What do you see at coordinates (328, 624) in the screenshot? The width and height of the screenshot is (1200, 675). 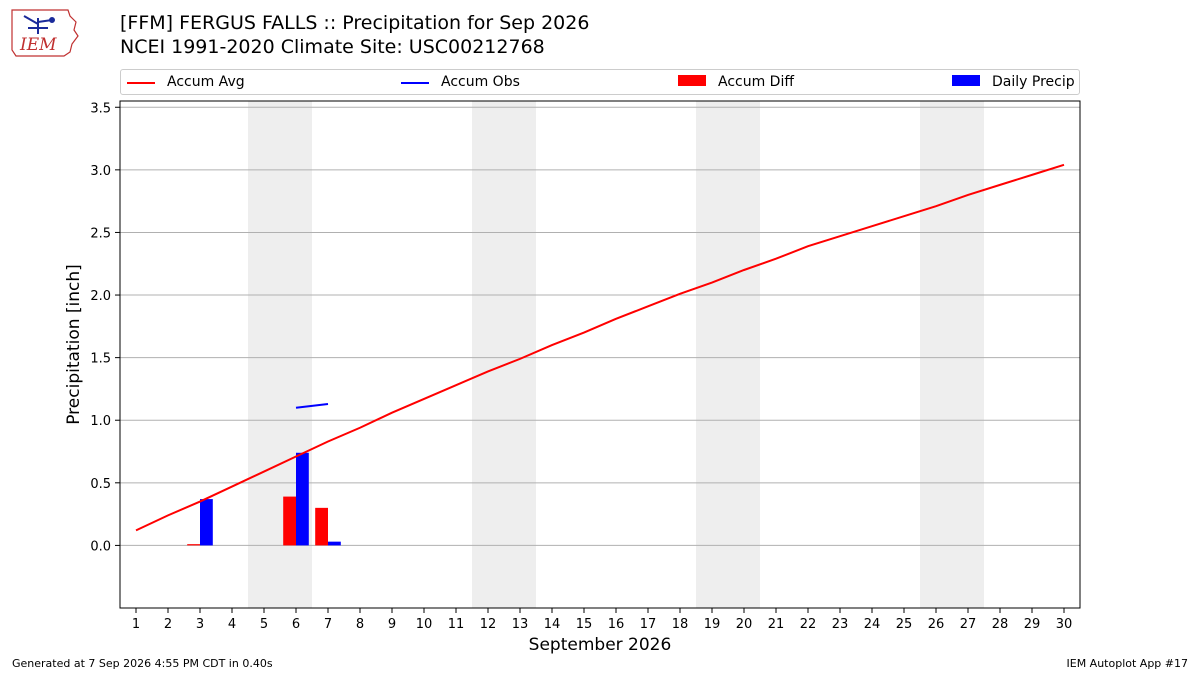 I see `x-tick-label: 7` at bounding box center [328, 624].